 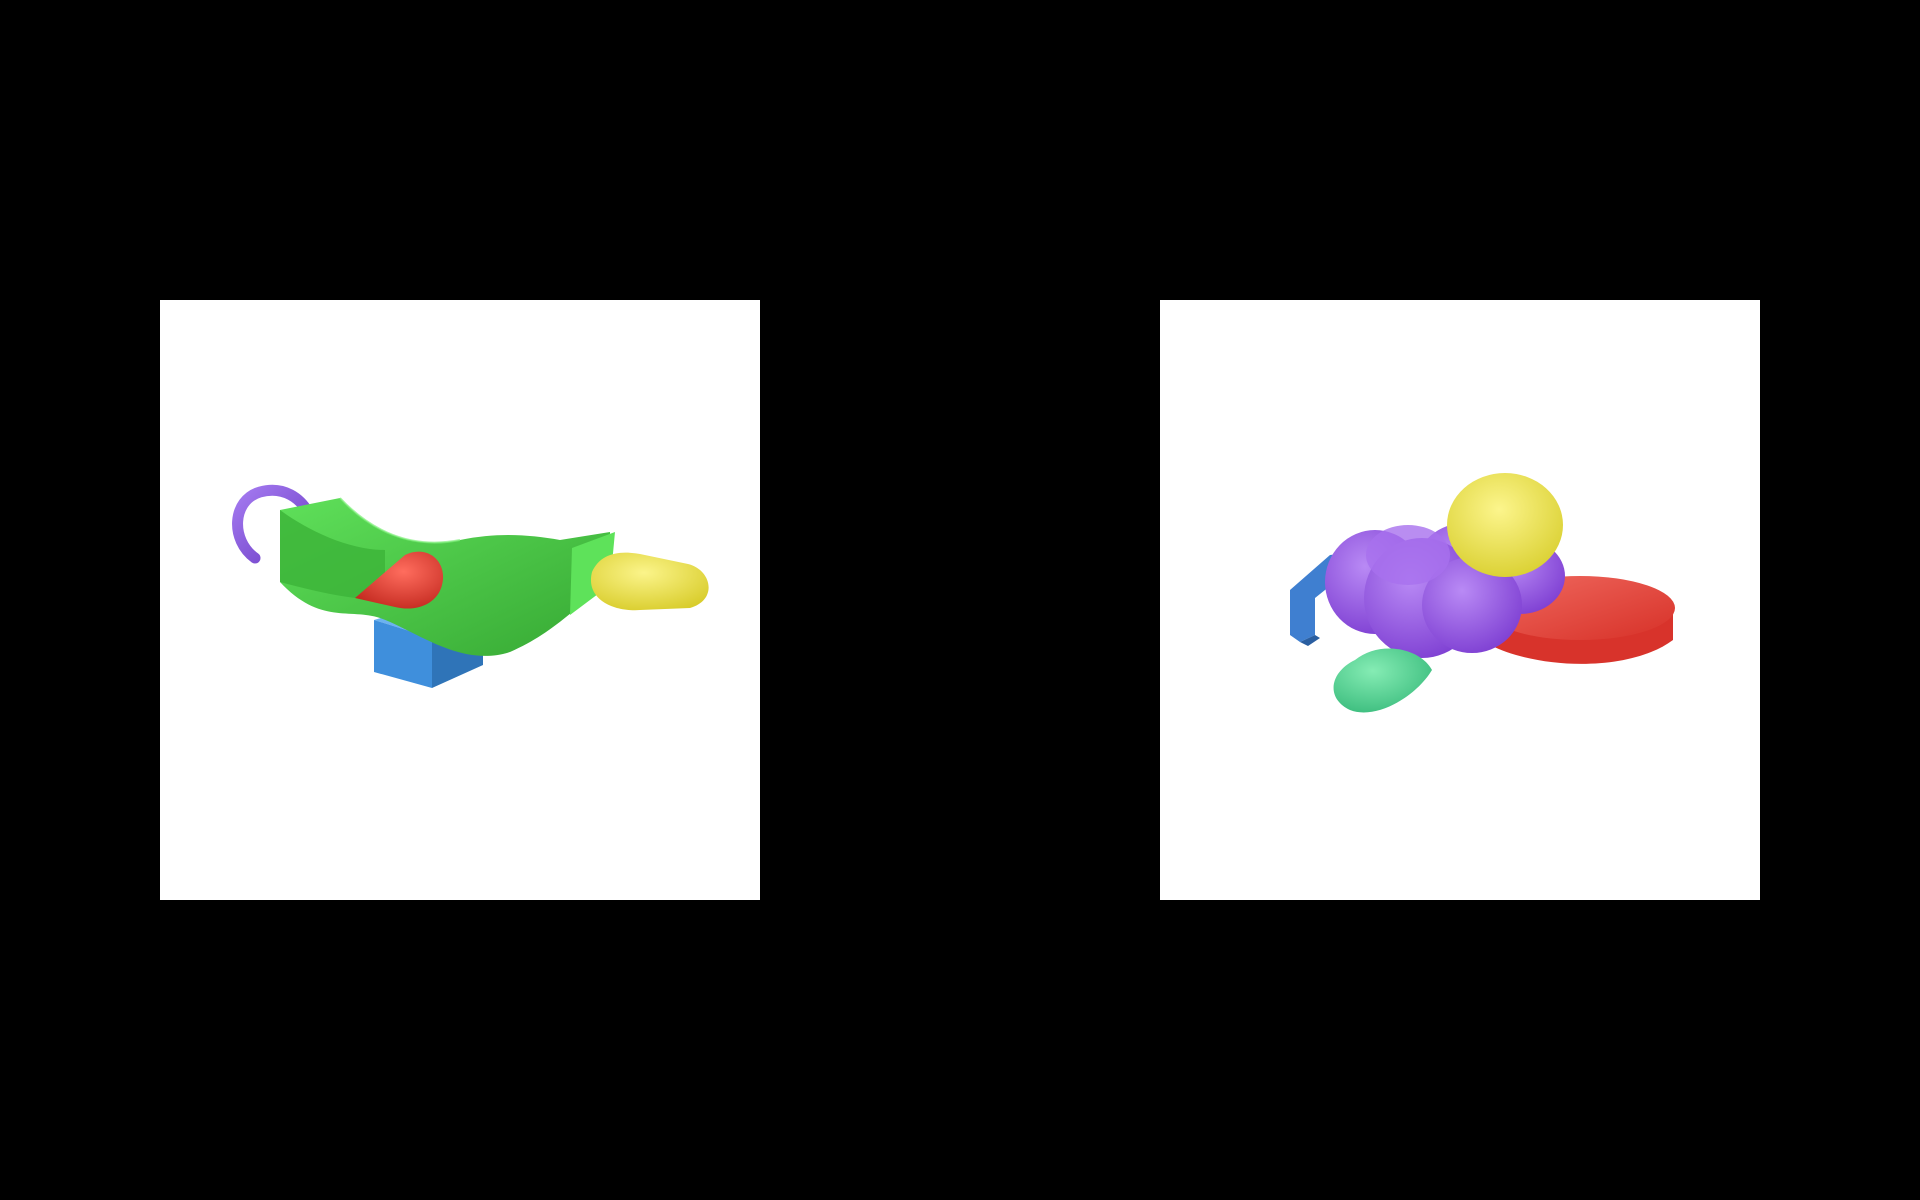 I want to click on green-leaf, so click(x=1382, y=680).